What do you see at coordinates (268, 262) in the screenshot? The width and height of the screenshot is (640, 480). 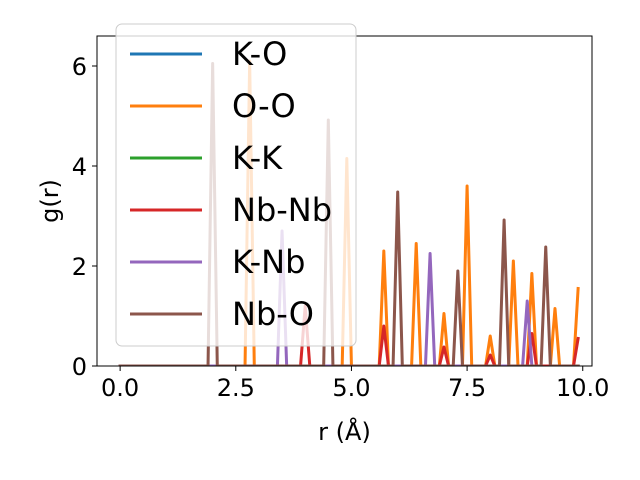 I see `legend-label-k-nb: K-Nb` at bounding box center [268, 262].